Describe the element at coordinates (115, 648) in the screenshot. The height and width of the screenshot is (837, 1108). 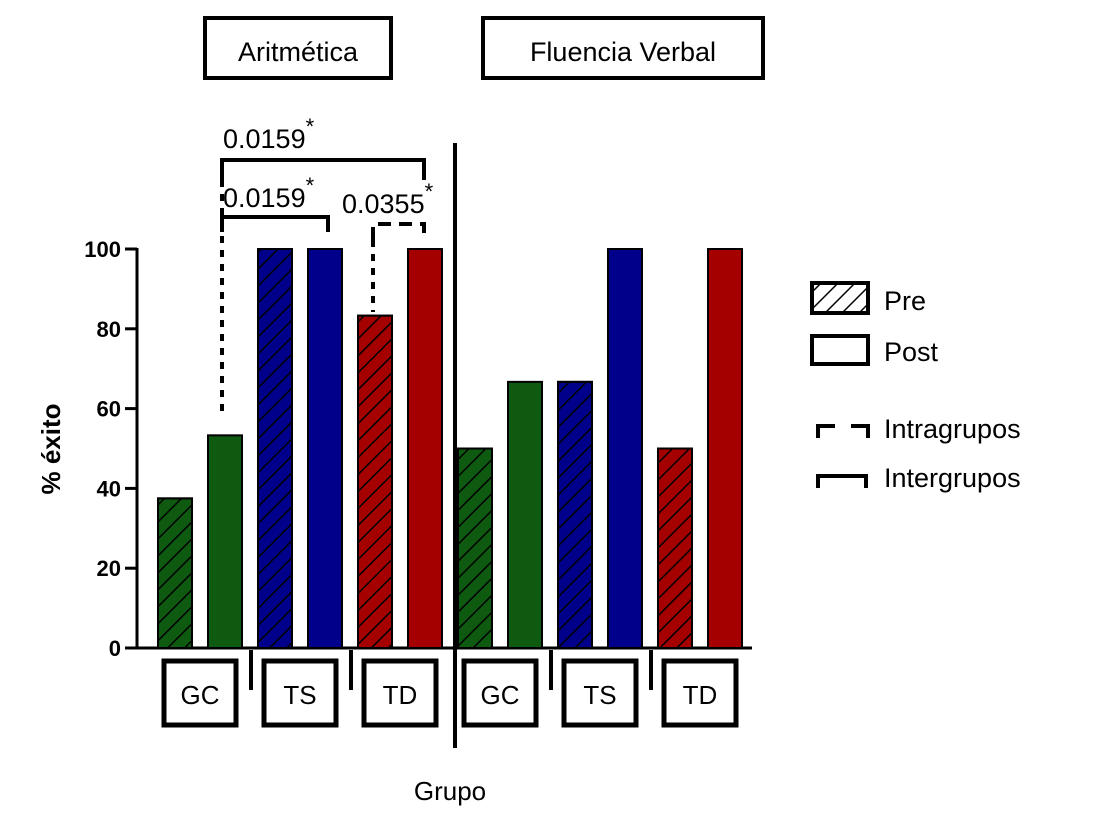
I see `y-tick-label: 0` at that location.